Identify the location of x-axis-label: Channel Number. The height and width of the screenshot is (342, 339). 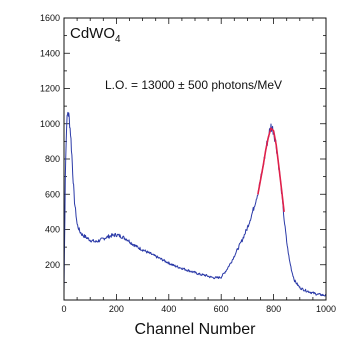
(196, 329).